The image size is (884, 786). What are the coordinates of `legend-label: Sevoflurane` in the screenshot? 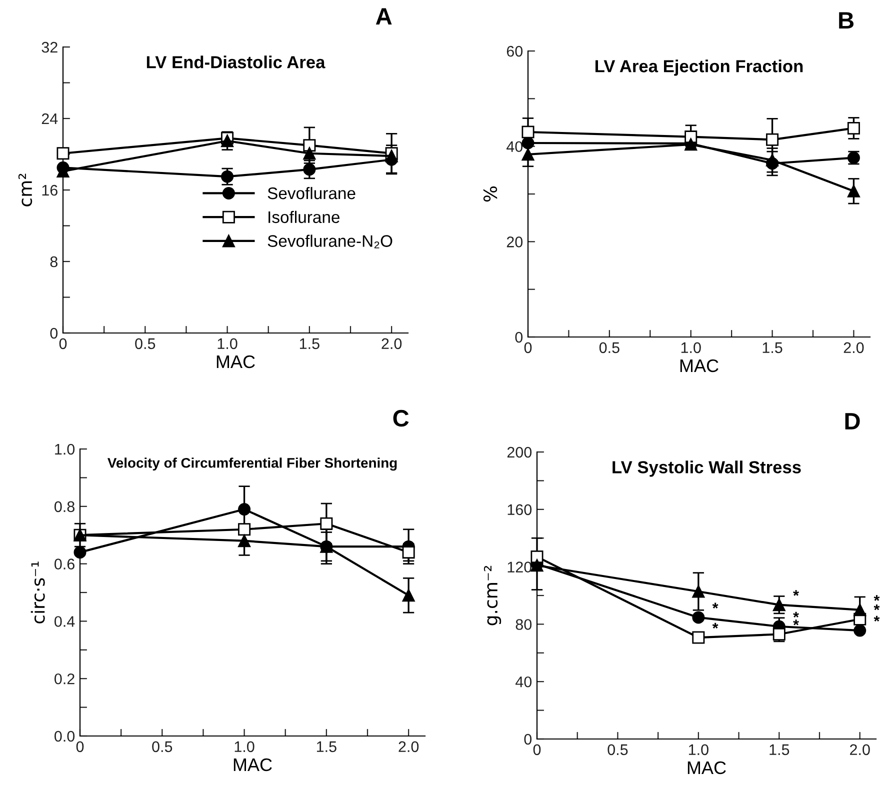 It's located at (312, 193).